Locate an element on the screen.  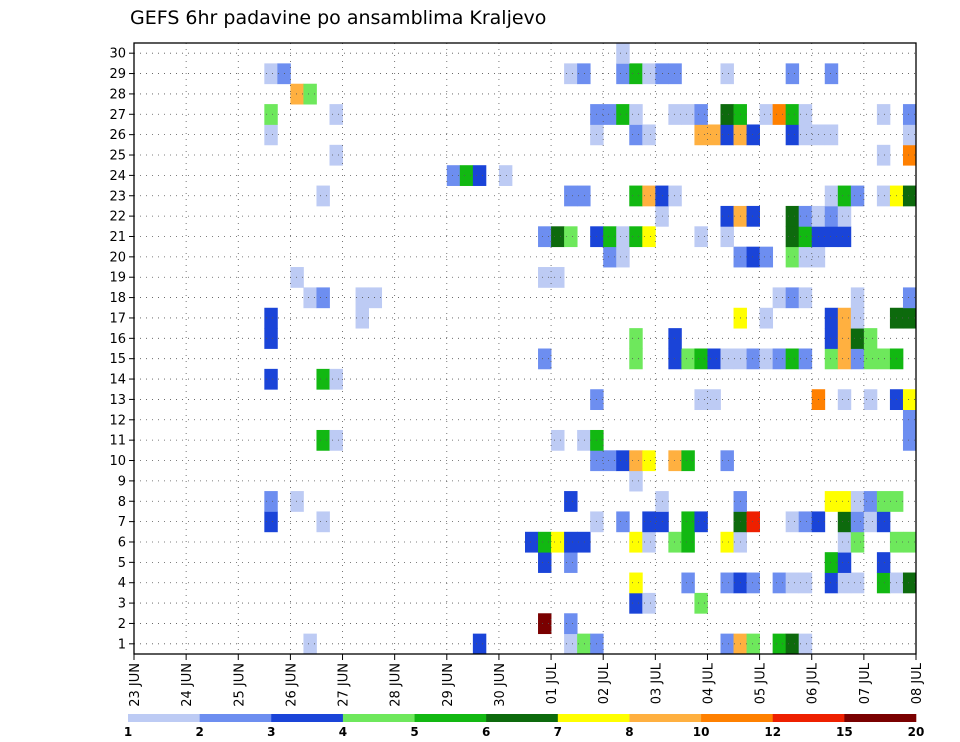
colorbar-label: 5 is located at coordinates (414, 732).